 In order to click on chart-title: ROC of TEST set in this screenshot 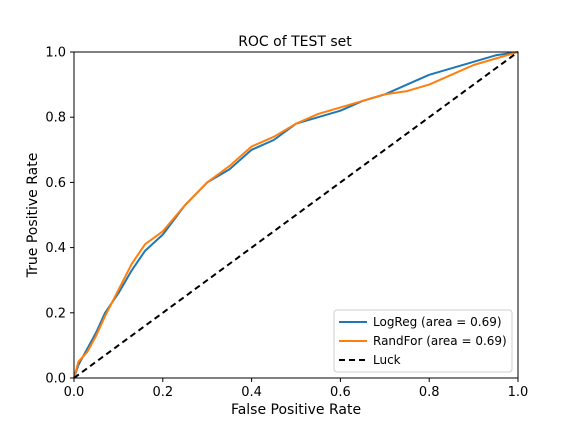, I will do `click(295, 42)`.